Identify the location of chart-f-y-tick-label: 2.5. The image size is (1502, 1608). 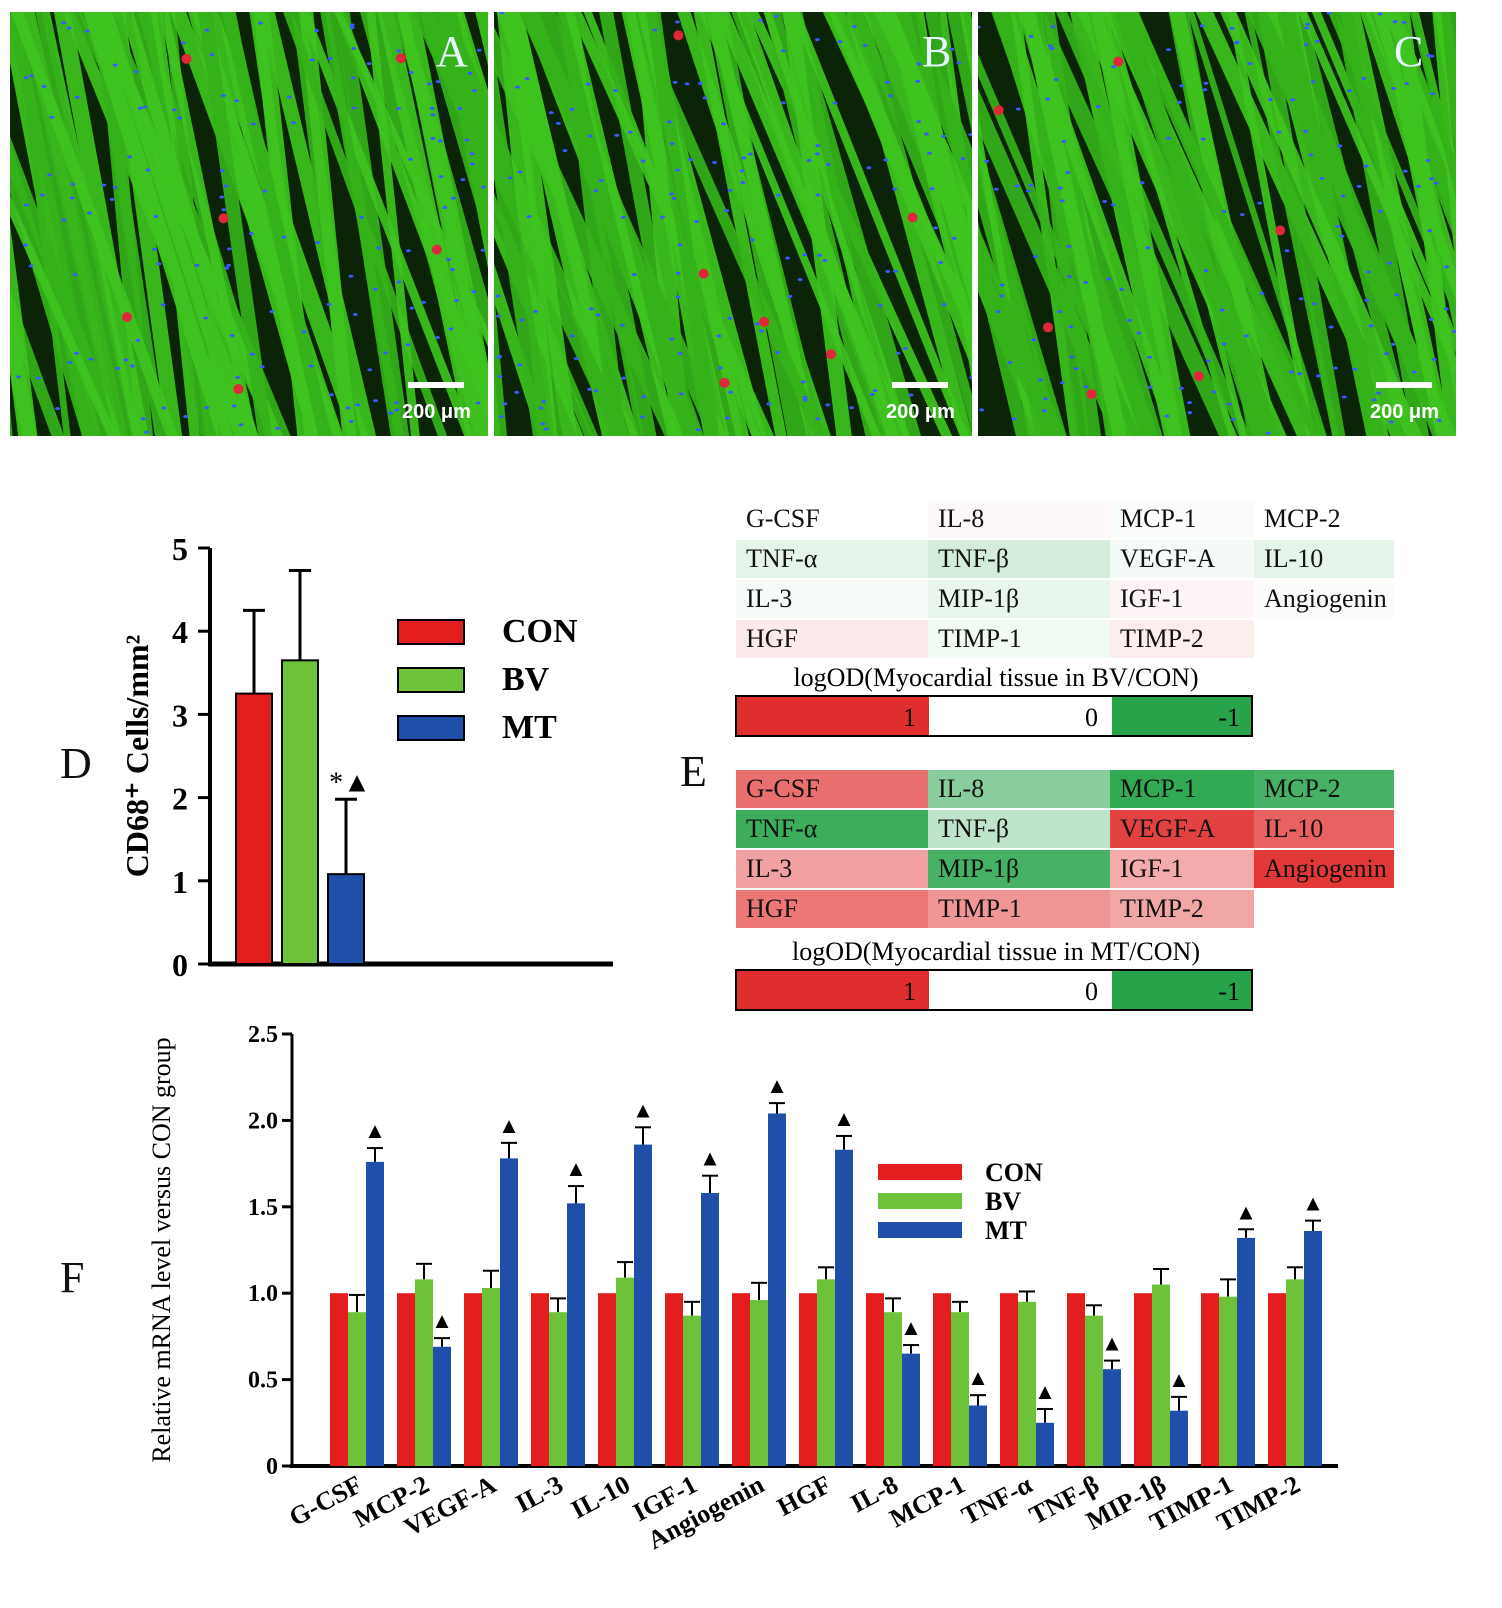
(263, 1035).